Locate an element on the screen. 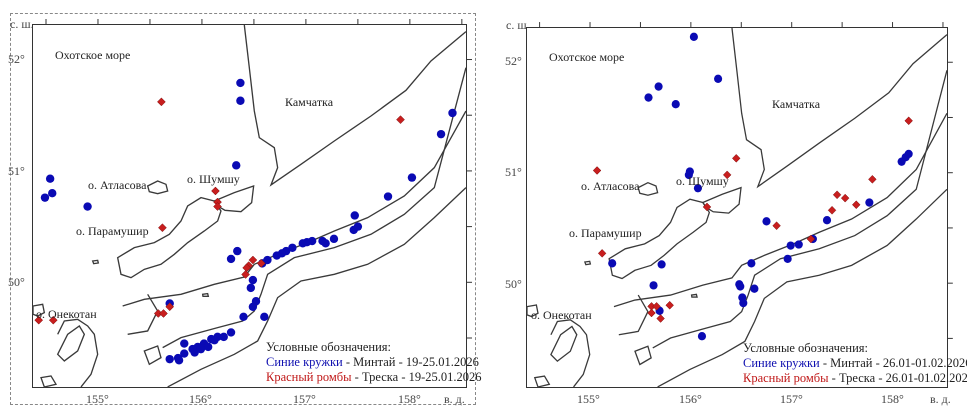 The height and width of the screenshot is (415, 967). label-kamchatka: Камчатка is located at coordinates (309, 102).